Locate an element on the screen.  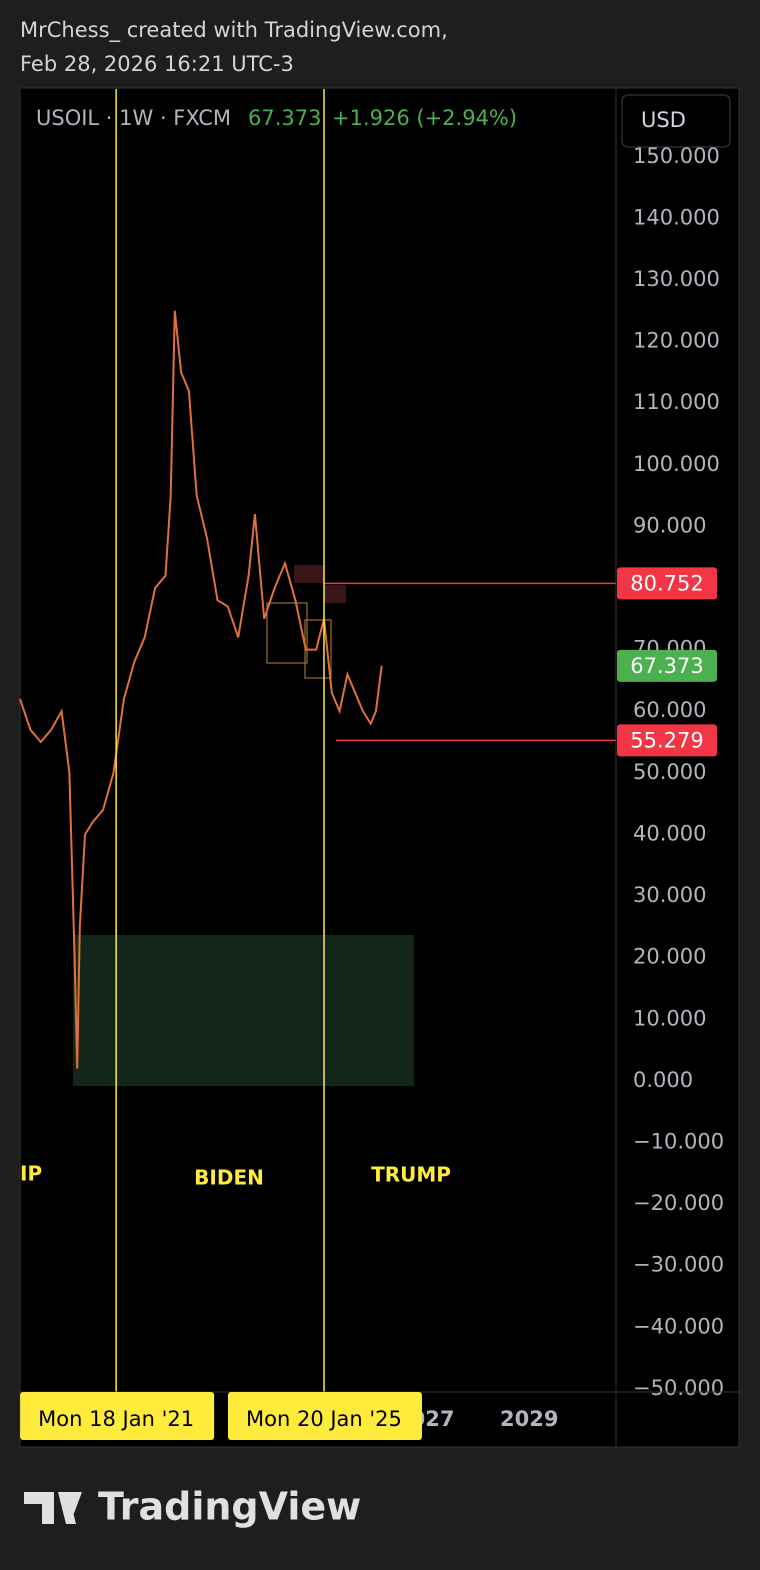
legend-change: +1.926 (+2.94%) is located at coordinates (424, 118).